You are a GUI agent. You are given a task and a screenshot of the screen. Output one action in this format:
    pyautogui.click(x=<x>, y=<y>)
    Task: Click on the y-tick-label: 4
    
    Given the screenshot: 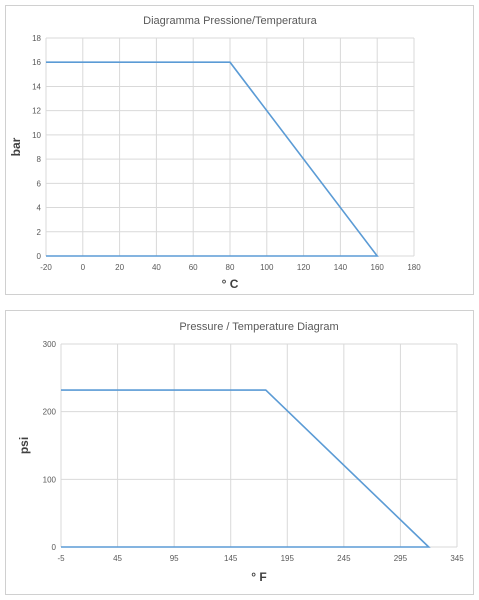 What is the action you would take?
    pyautogui.click(x=39, y=208)
    